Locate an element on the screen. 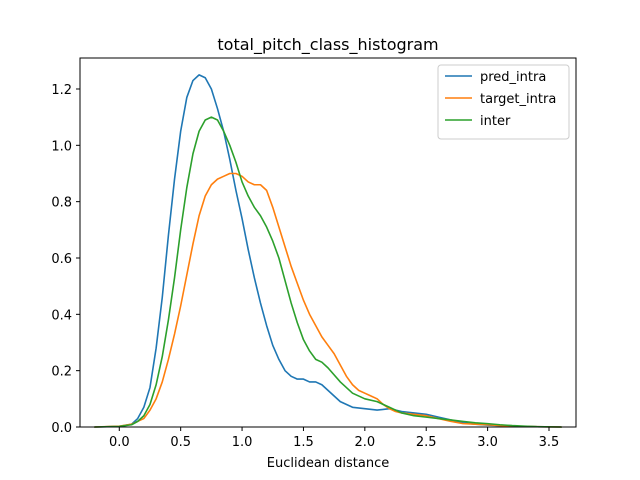 The height and width of the screenshot is (480, 640). legend-label-target-intra: target_intra is located at coordinates (518, 99).